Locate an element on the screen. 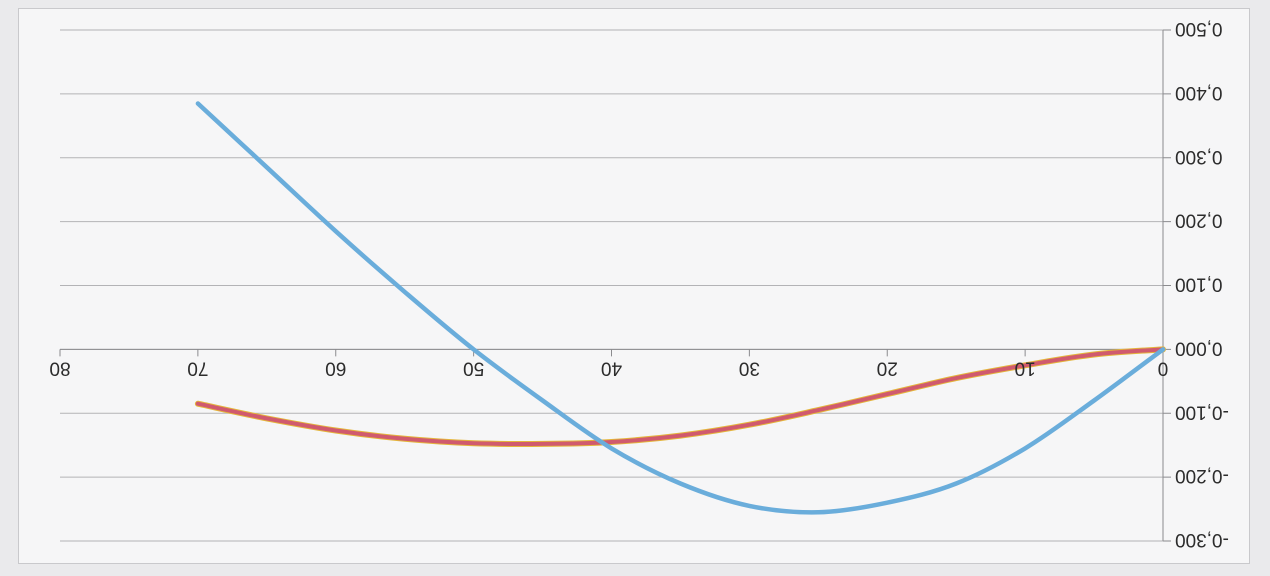 The height and width of the screenshot is (576, 1270). x-tick-label: 20 is located at coordinates (887, 367).